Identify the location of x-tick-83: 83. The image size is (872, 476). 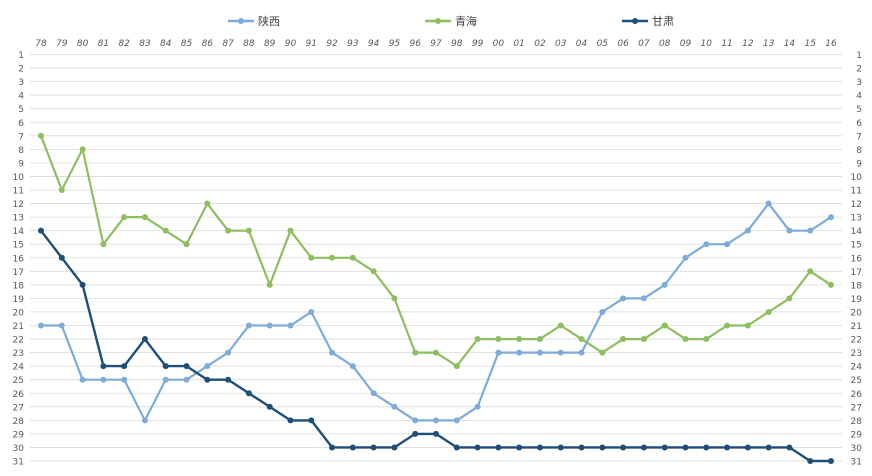
(145, 44).